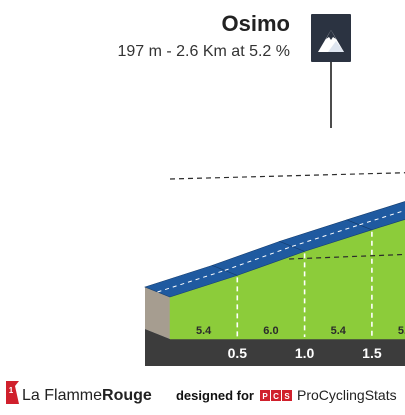 Image resolution: width=405 pixels, height=415 pixels. I want to click on gradient-label-2: 5.4, so click(339, 331).